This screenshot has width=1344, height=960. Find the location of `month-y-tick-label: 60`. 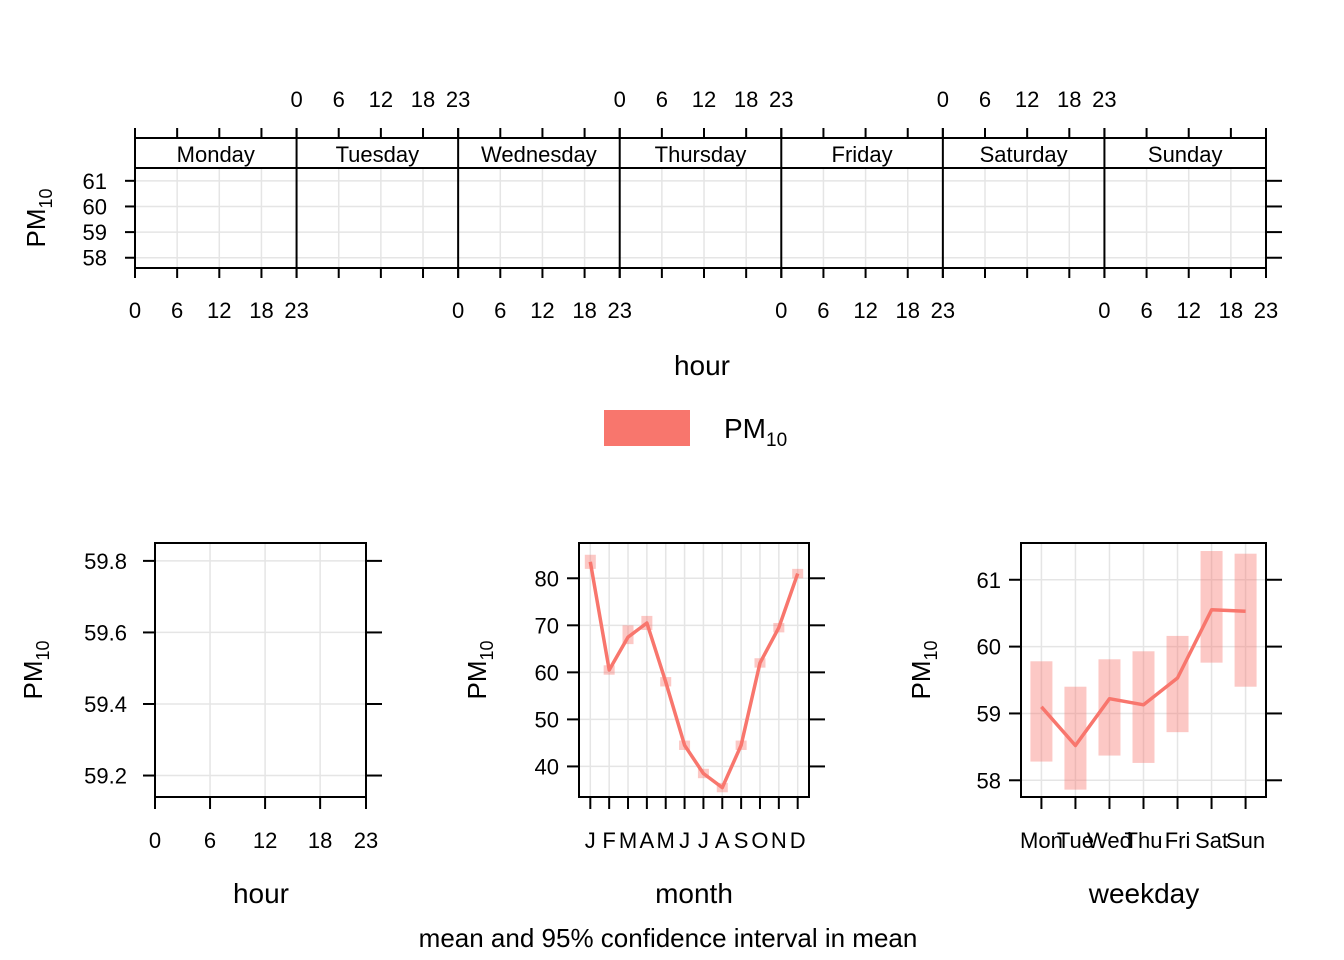

month-y-tick-label: 60 is located at coordinates (547, 672).